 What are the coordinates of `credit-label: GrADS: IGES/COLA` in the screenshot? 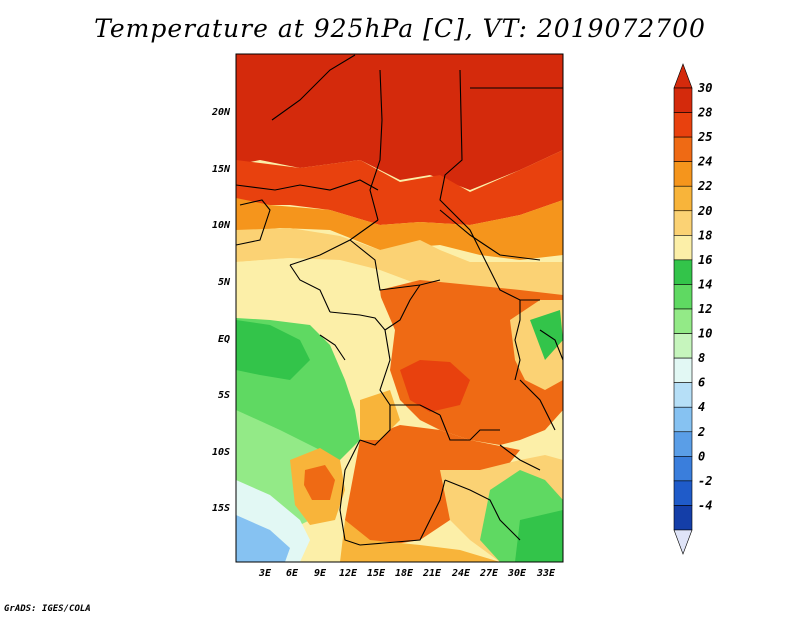 It's located at (47, 609).